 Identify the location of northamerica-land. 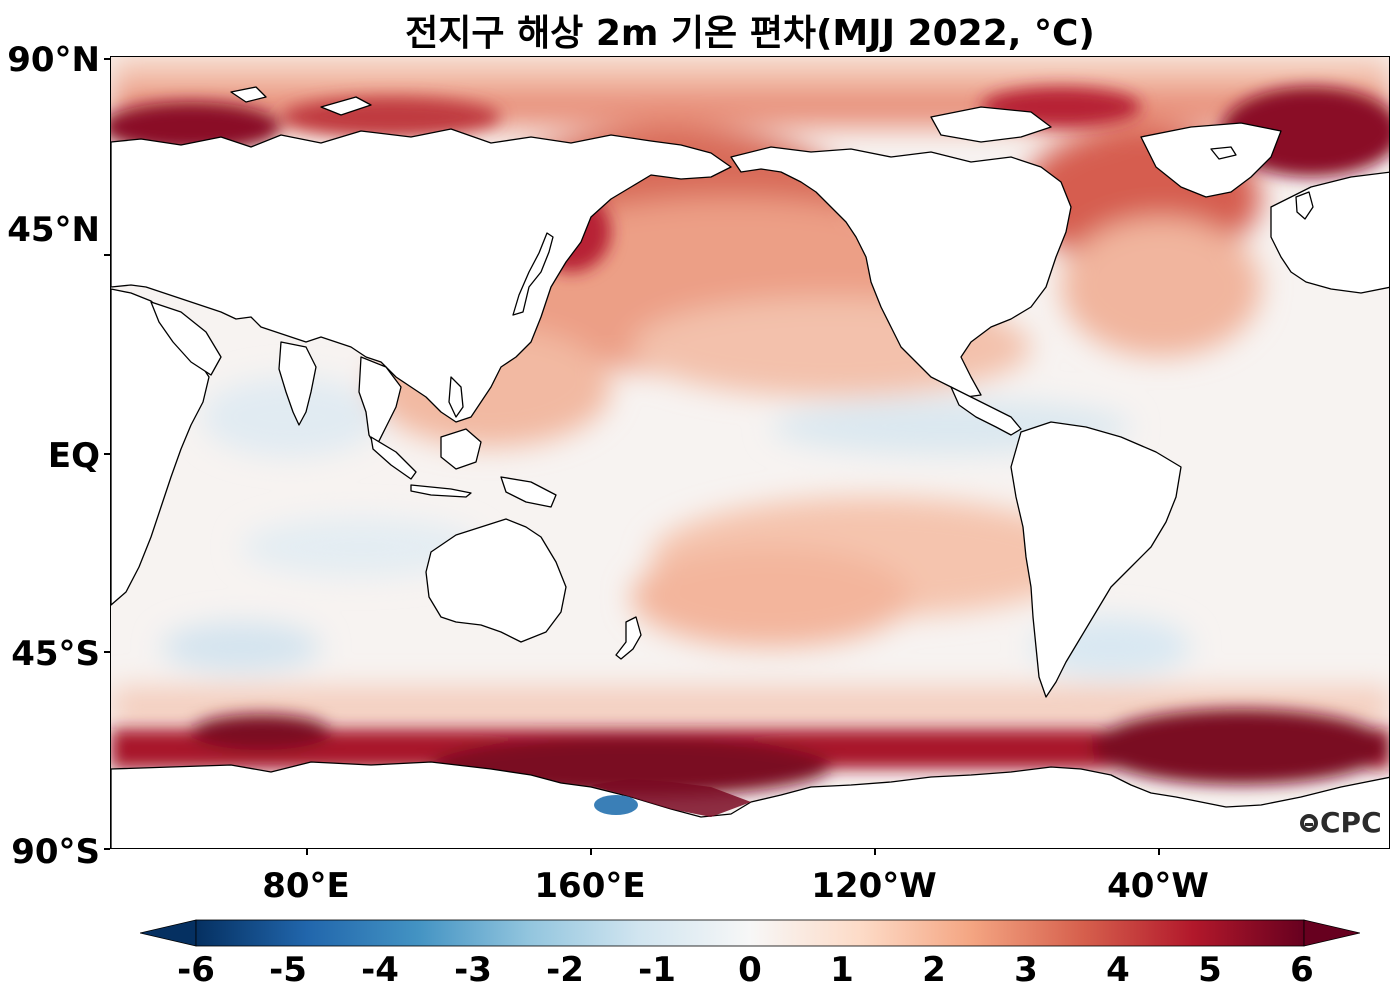
(901, 272).